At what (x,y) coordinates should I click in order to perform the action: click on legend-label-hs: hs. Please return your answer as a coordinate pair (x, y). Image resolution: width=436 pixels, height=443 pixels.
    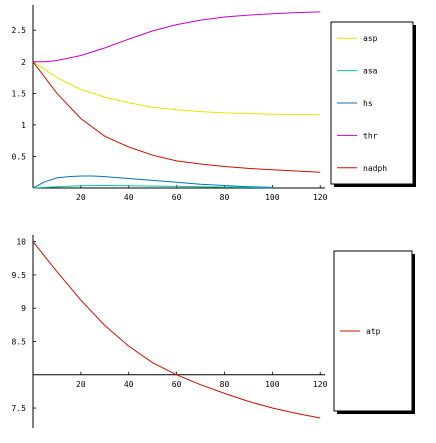
    Looking at the image, I should click on (368, 103).